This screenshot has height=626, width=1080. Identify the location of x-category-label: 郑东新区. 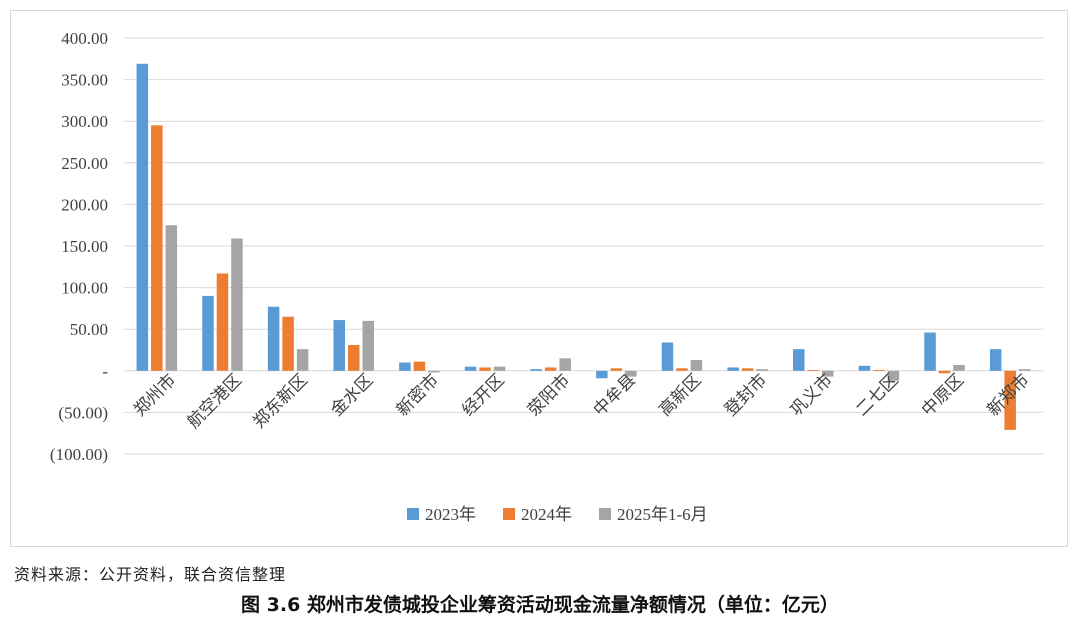
(280, 401).